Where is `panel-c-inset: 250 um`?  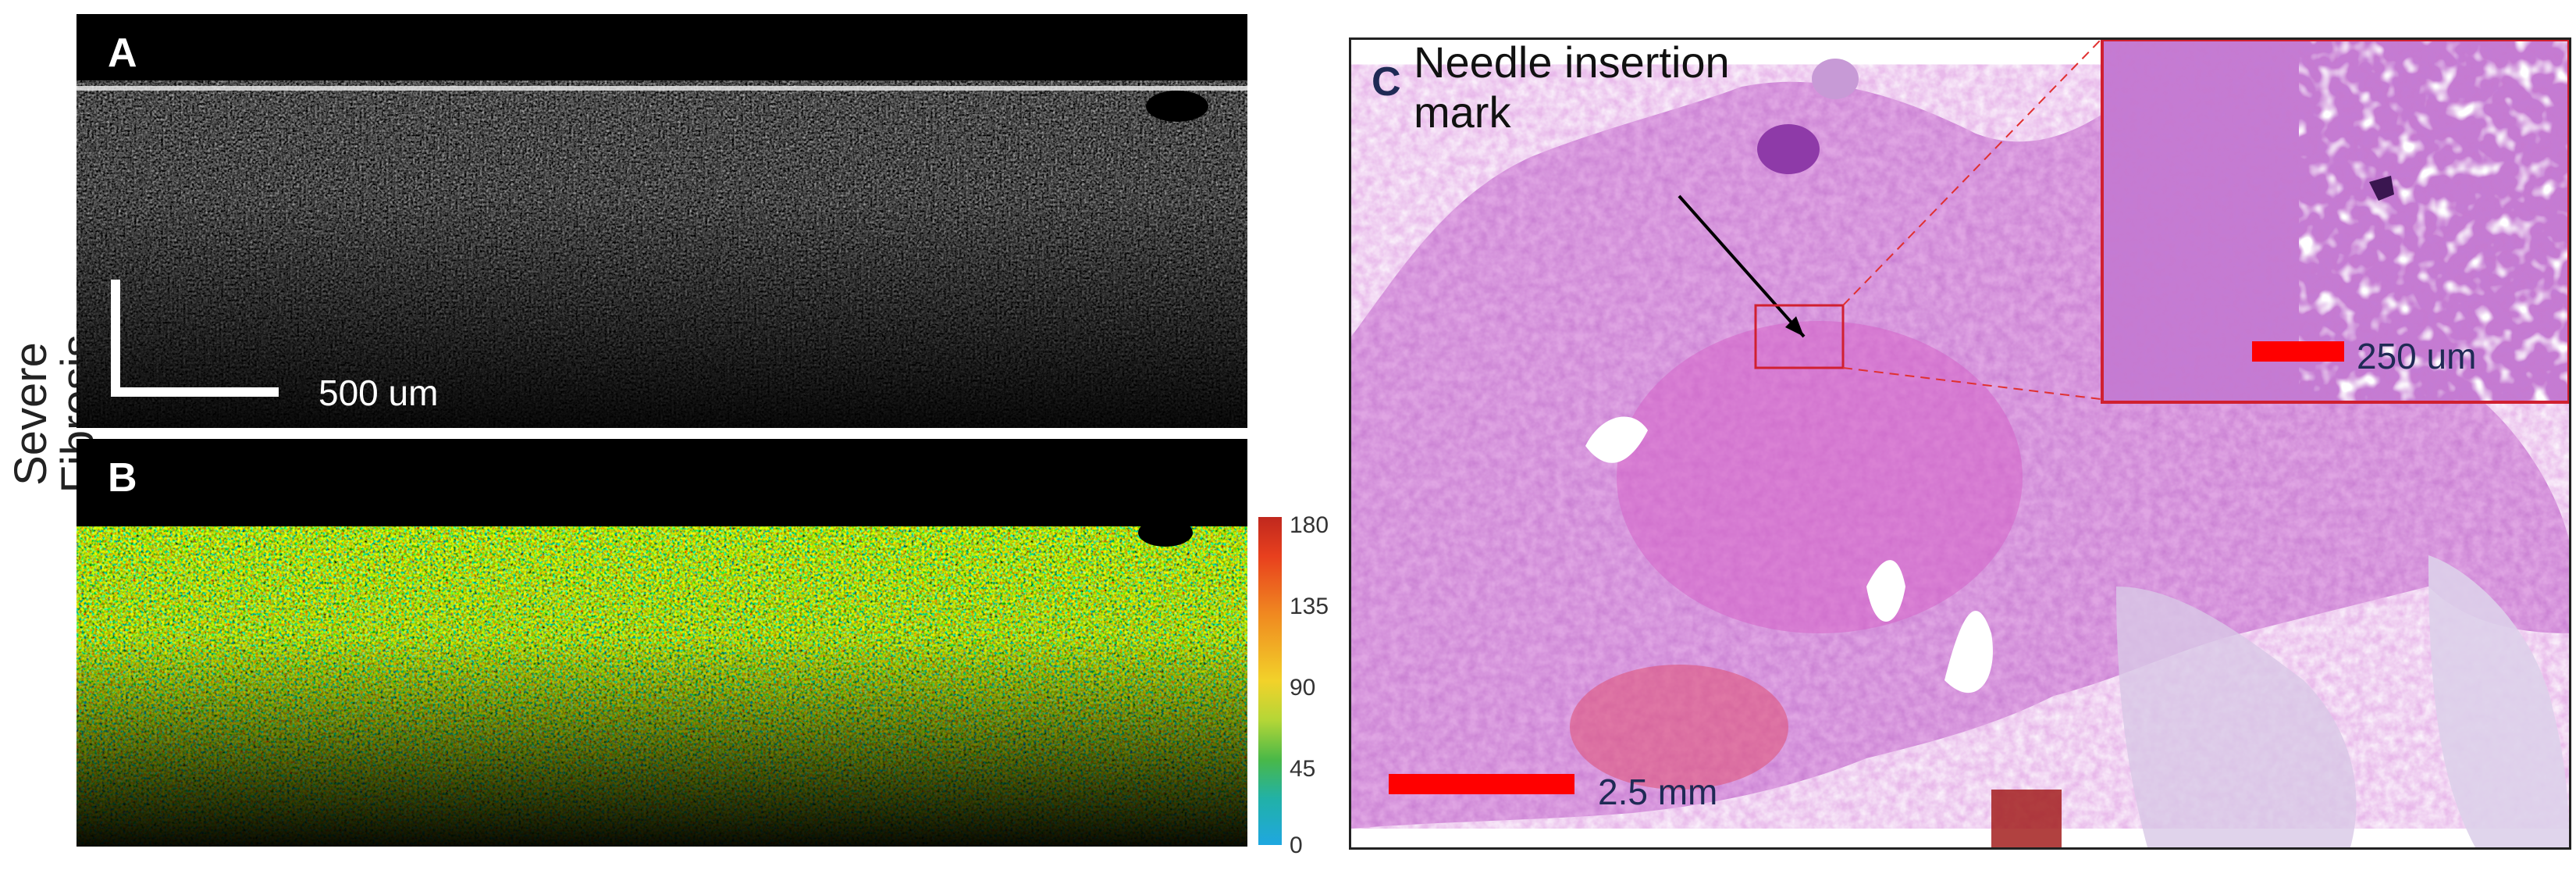 panel-c-inset: 250 um is located at coordinates (2335, 222).